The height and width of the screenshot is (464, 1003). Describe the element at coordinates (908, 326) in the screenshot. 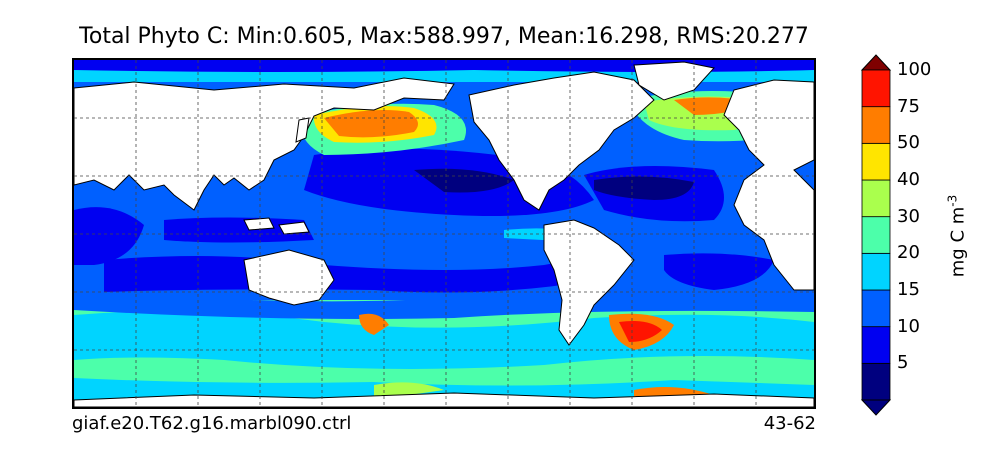

I see `colorbar-tick-label: 10` at that location.